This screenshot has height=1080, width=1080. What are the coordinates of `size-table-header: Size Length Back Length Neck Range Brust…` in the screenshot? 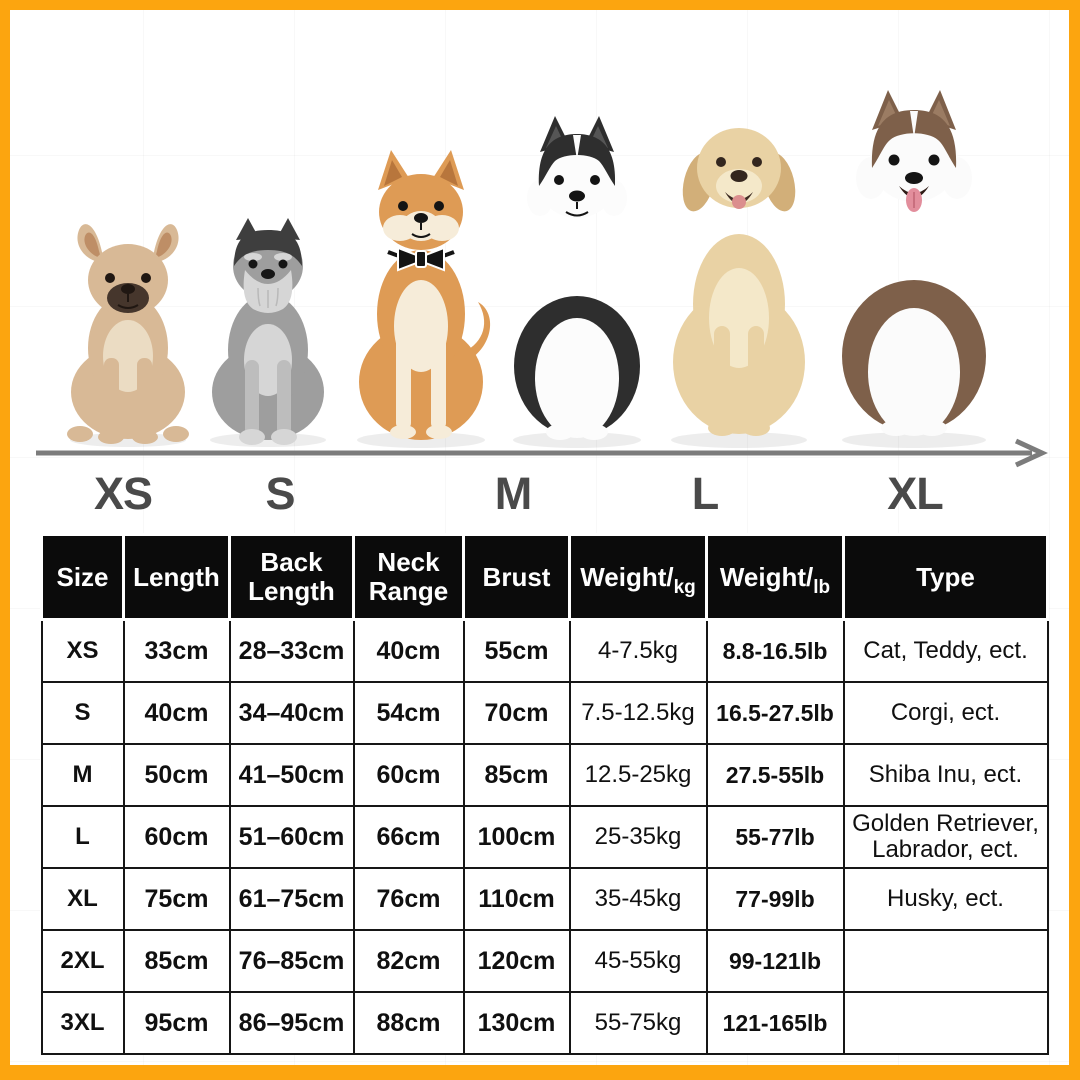 It's located at (544, 577).